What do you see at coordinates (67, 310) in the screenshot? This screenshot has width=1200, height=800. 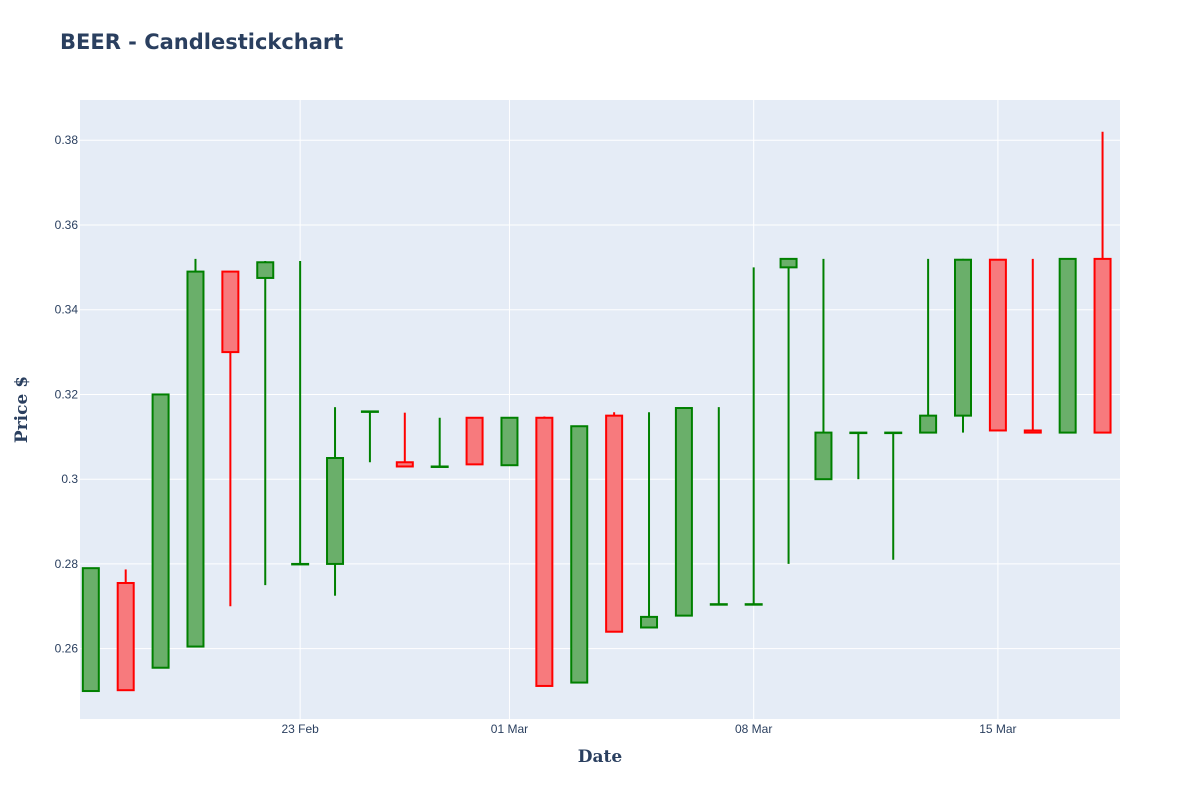 I see `y-tick-label: 0.34` at bounding box center [67, 310].